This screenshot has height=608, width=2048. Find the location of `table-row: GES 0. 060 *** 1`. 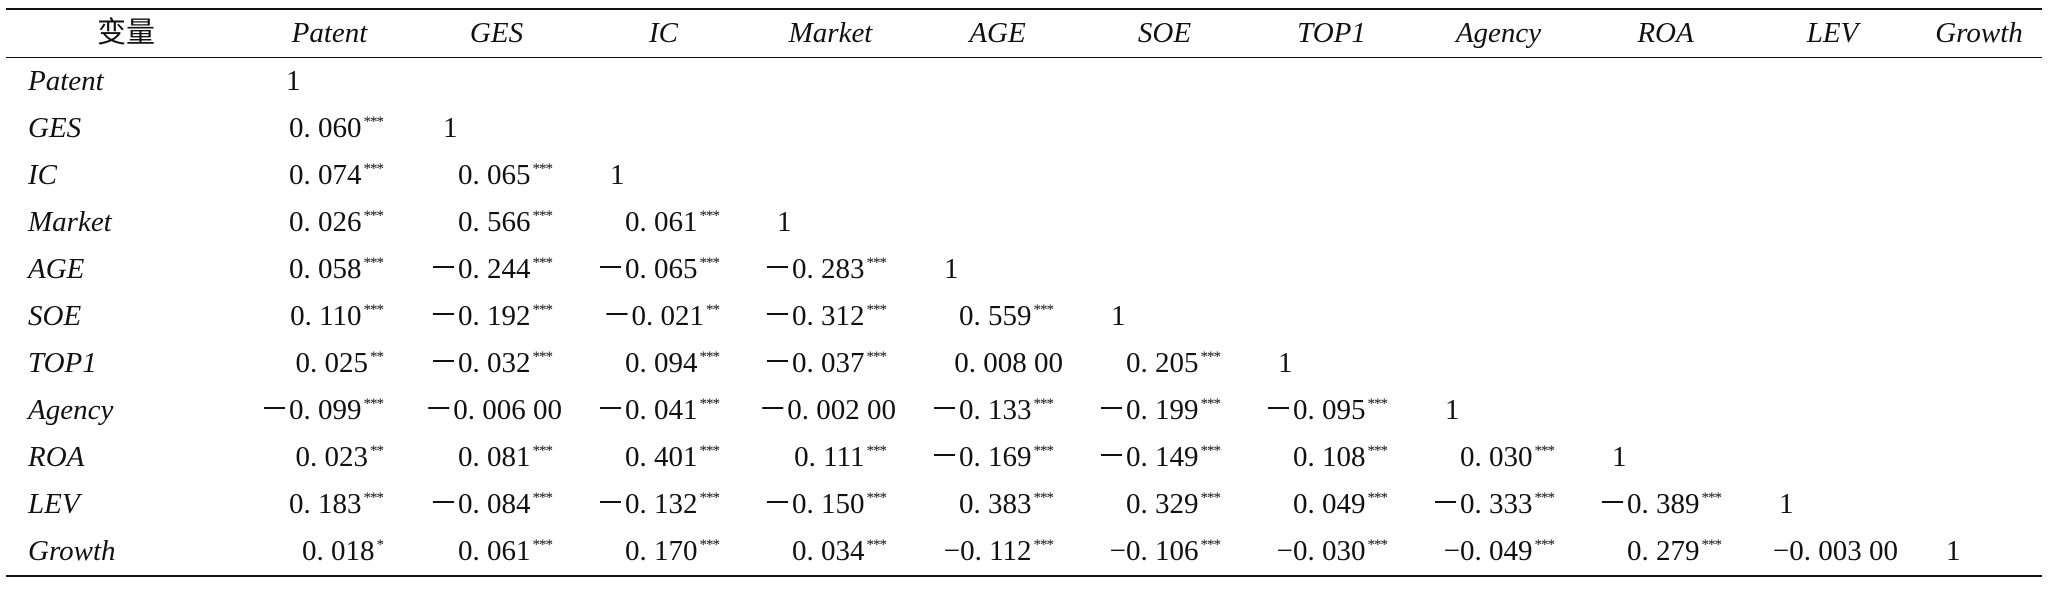

table-row: GES 0. 060 *** 1 is located at coordinates (1024, 128).